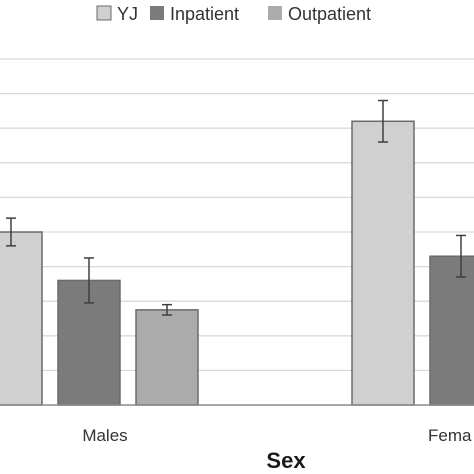  I want to click on error-bar-yj-females, so click(383, 121).